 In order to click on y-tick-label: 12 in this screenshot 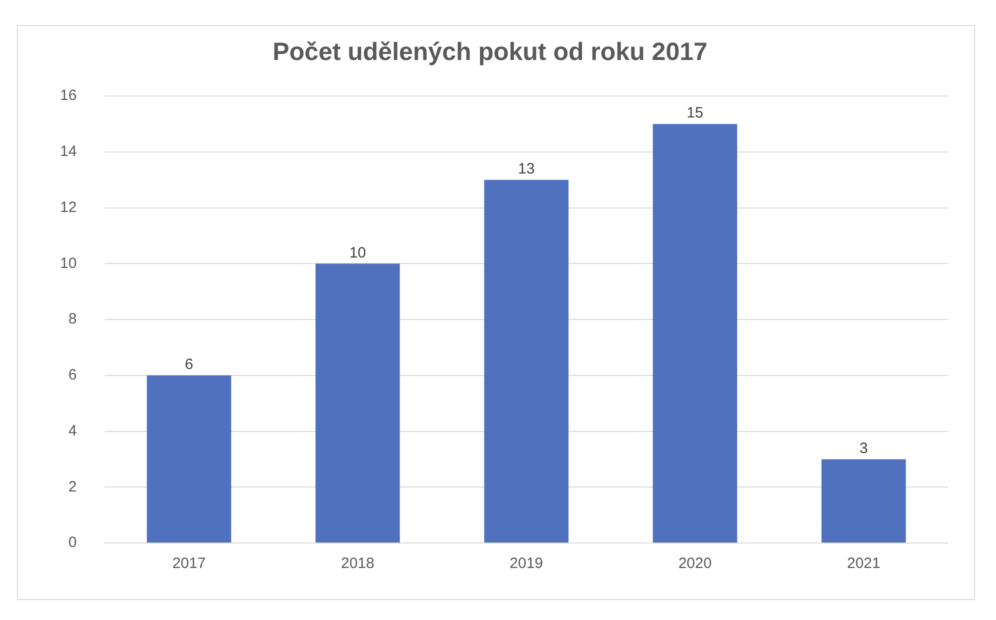, I will do `click(68, 207)`.